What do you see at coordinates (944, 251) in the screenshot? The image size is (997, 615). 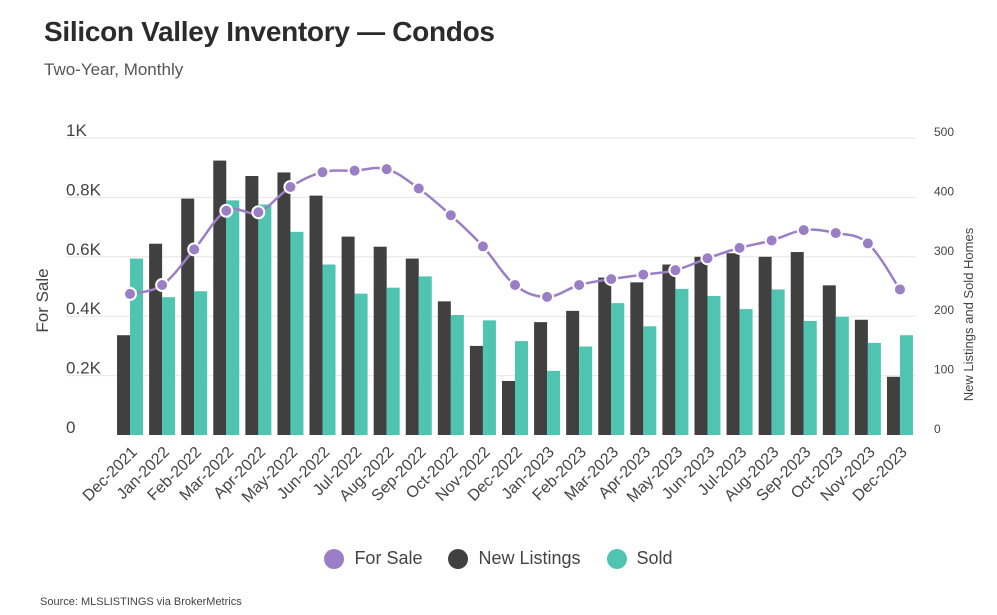 I see `y-right-tick-label: 300` at bounding box center [944, 251].